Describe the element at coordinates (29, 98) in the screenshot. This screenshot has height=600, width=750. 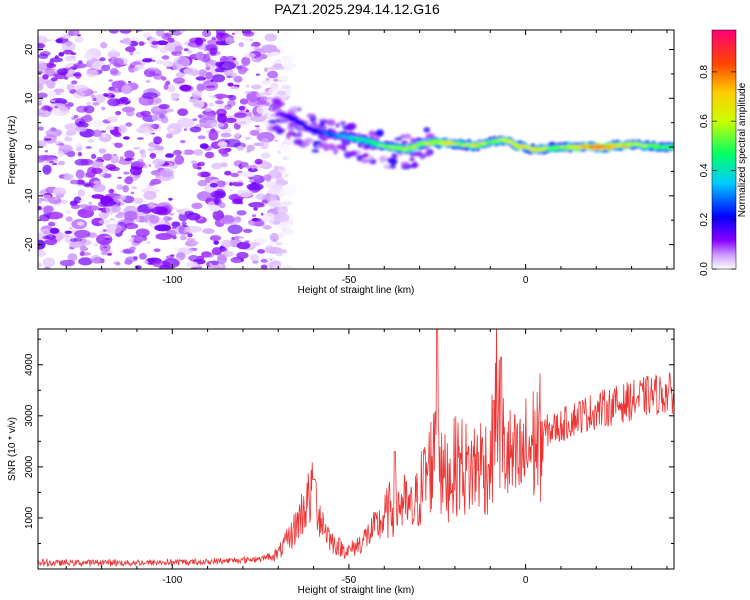
I see `y-tick-label: 10` at that location.